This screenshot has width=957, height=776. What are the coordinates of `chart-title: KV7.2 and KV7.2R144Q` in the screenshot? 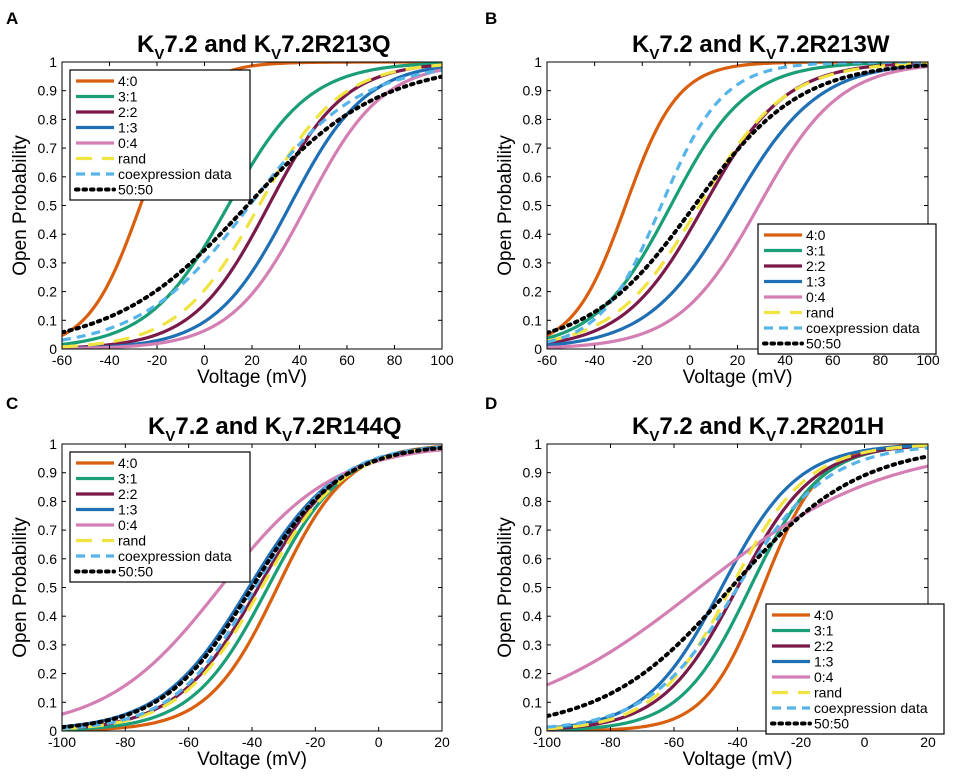 It's located at (274, 429).